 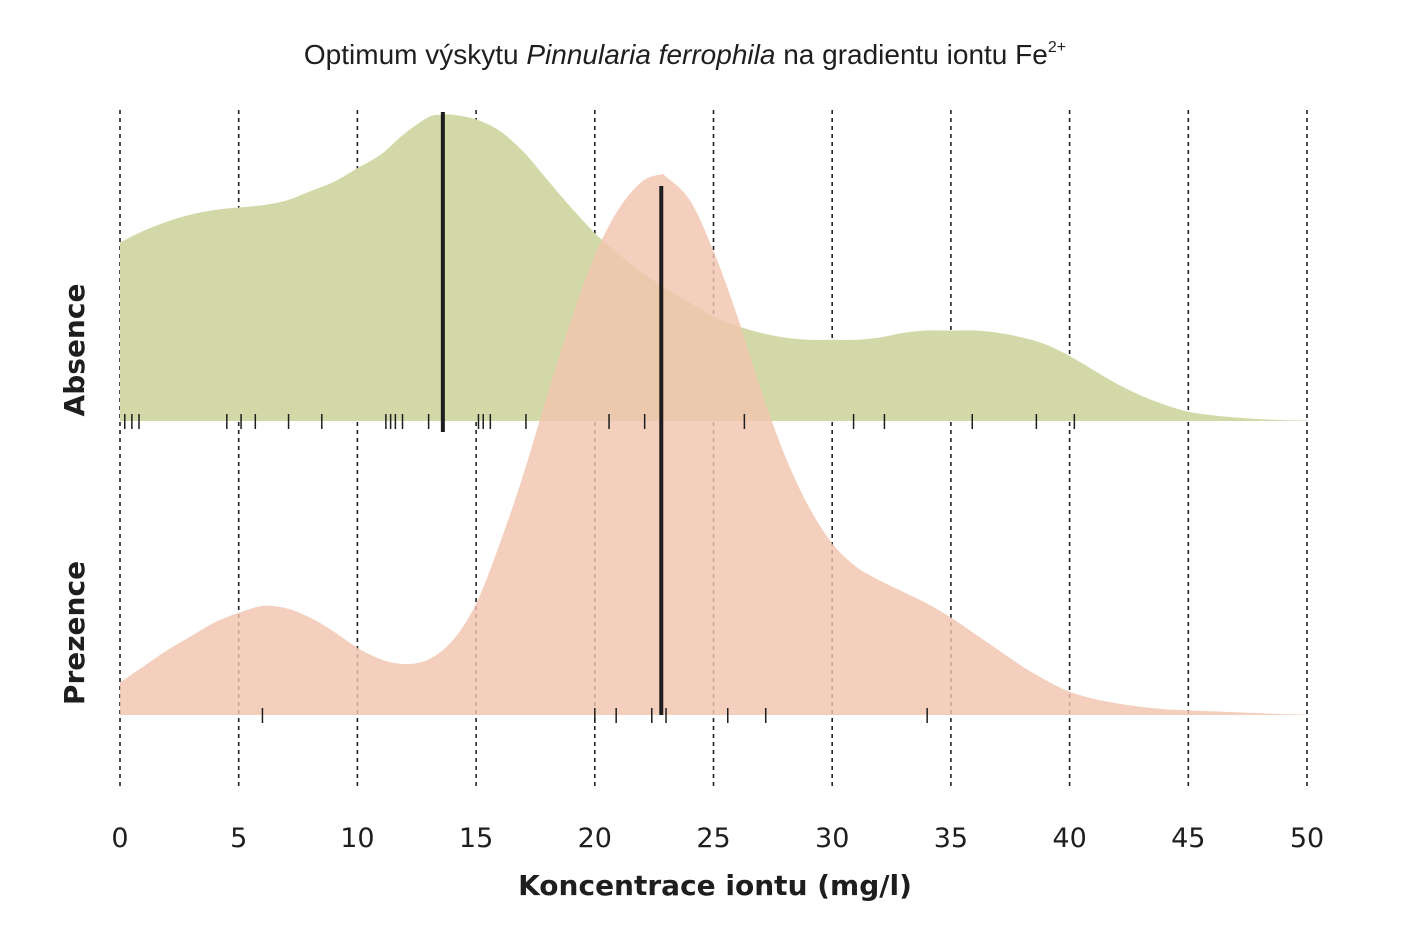 What do you see at coordinates (415, 54) in the screenshot?
I see `chart-title-prefix: Optimum výskytu` at bounding box center [415, 54].